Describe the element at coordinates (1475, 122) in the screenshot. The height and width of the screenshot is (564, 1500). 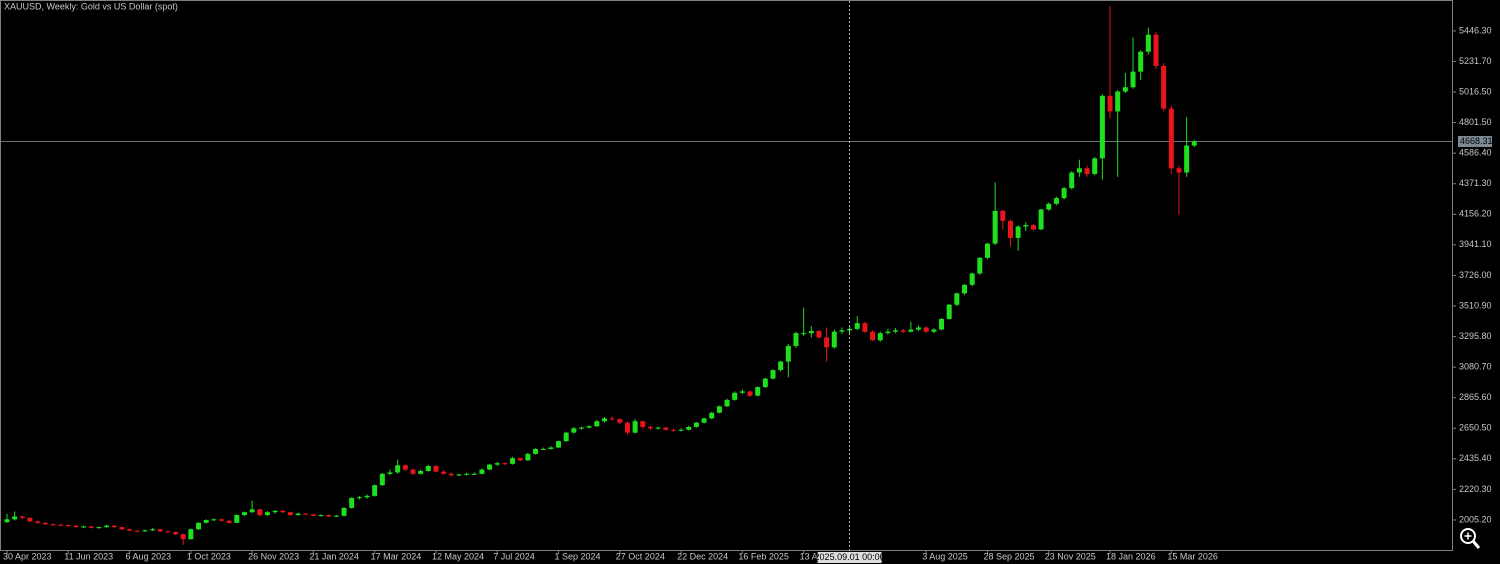
I see `y-tick-label: 4801.50` at that location.